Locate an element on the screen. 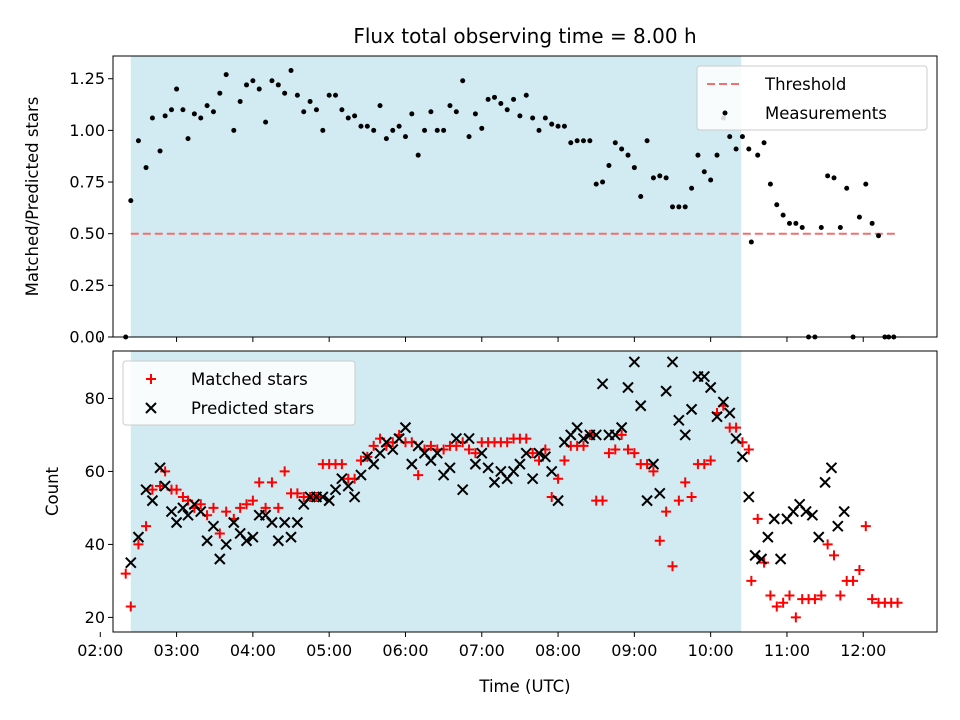 This screenshot has height=720, width=960. y-tick-label: 60 is located at coordinates (95, 471).